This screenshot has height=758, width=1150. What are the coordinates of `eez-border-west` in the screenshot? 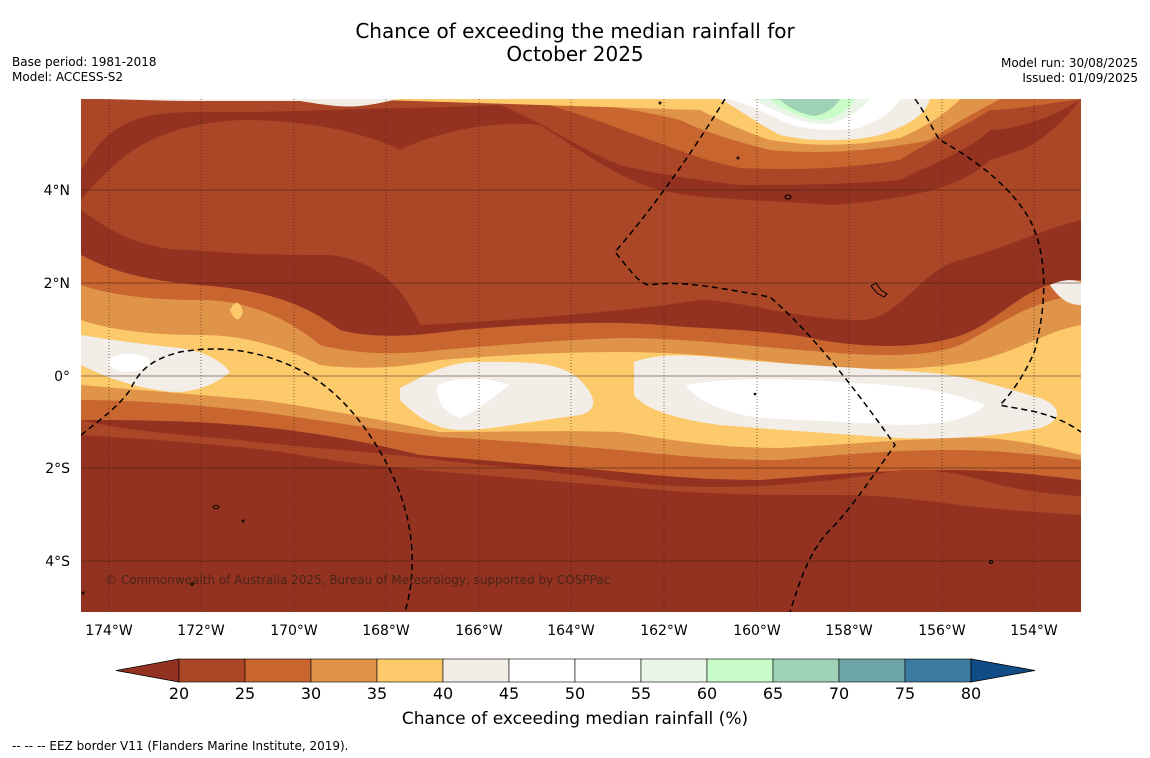 It's located at (247, 480).